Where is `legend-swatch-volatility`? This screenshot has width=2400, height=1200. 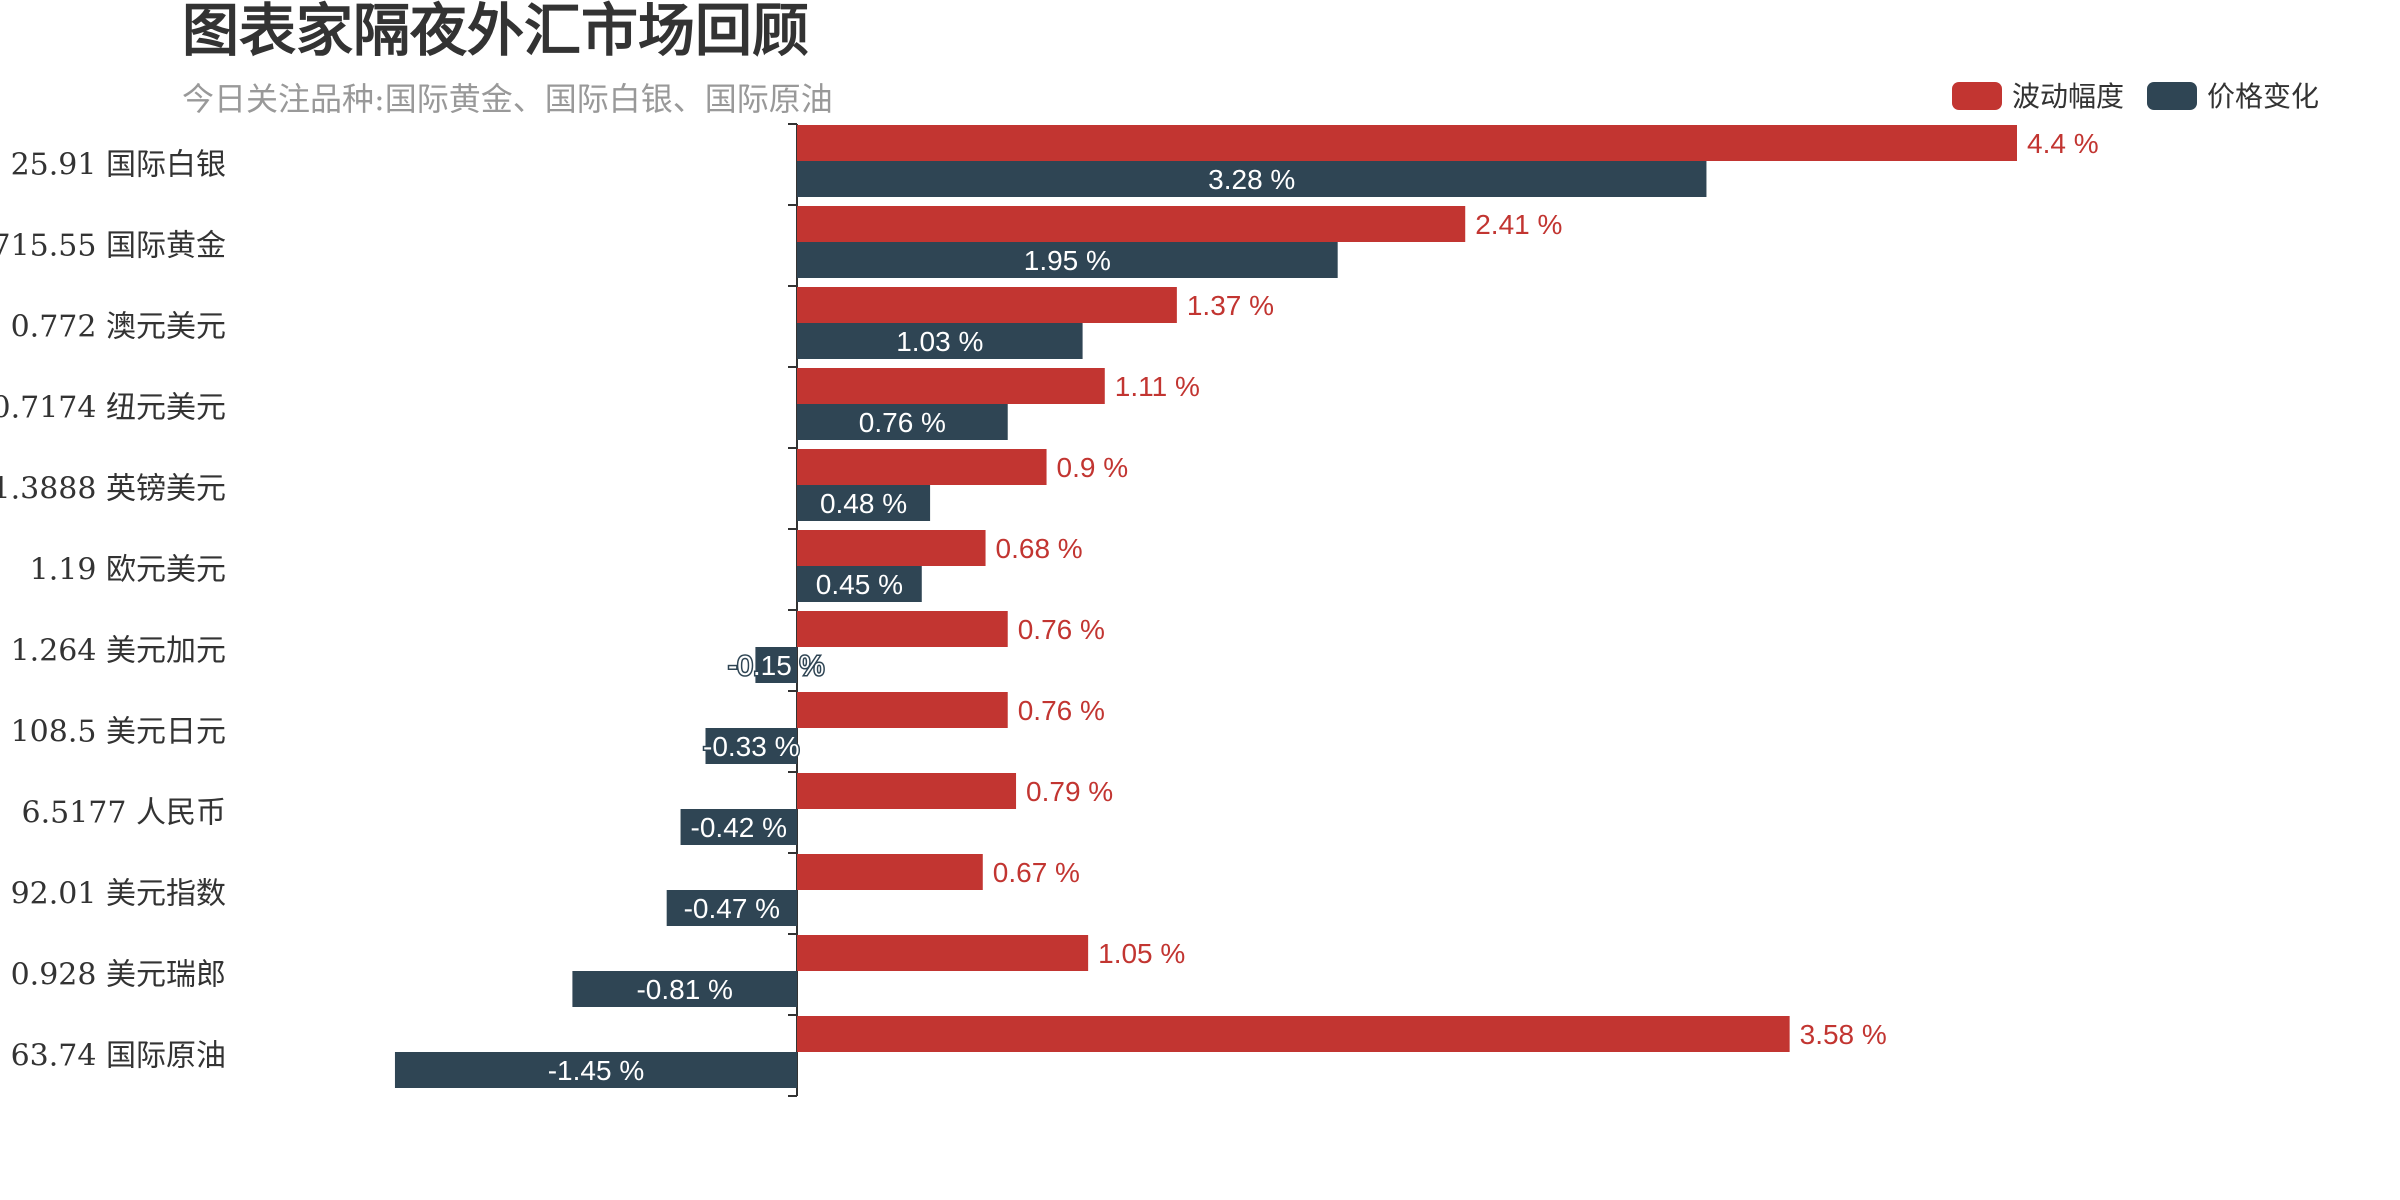 legend-swatch-volatility is located at coordinates (1977, 96).